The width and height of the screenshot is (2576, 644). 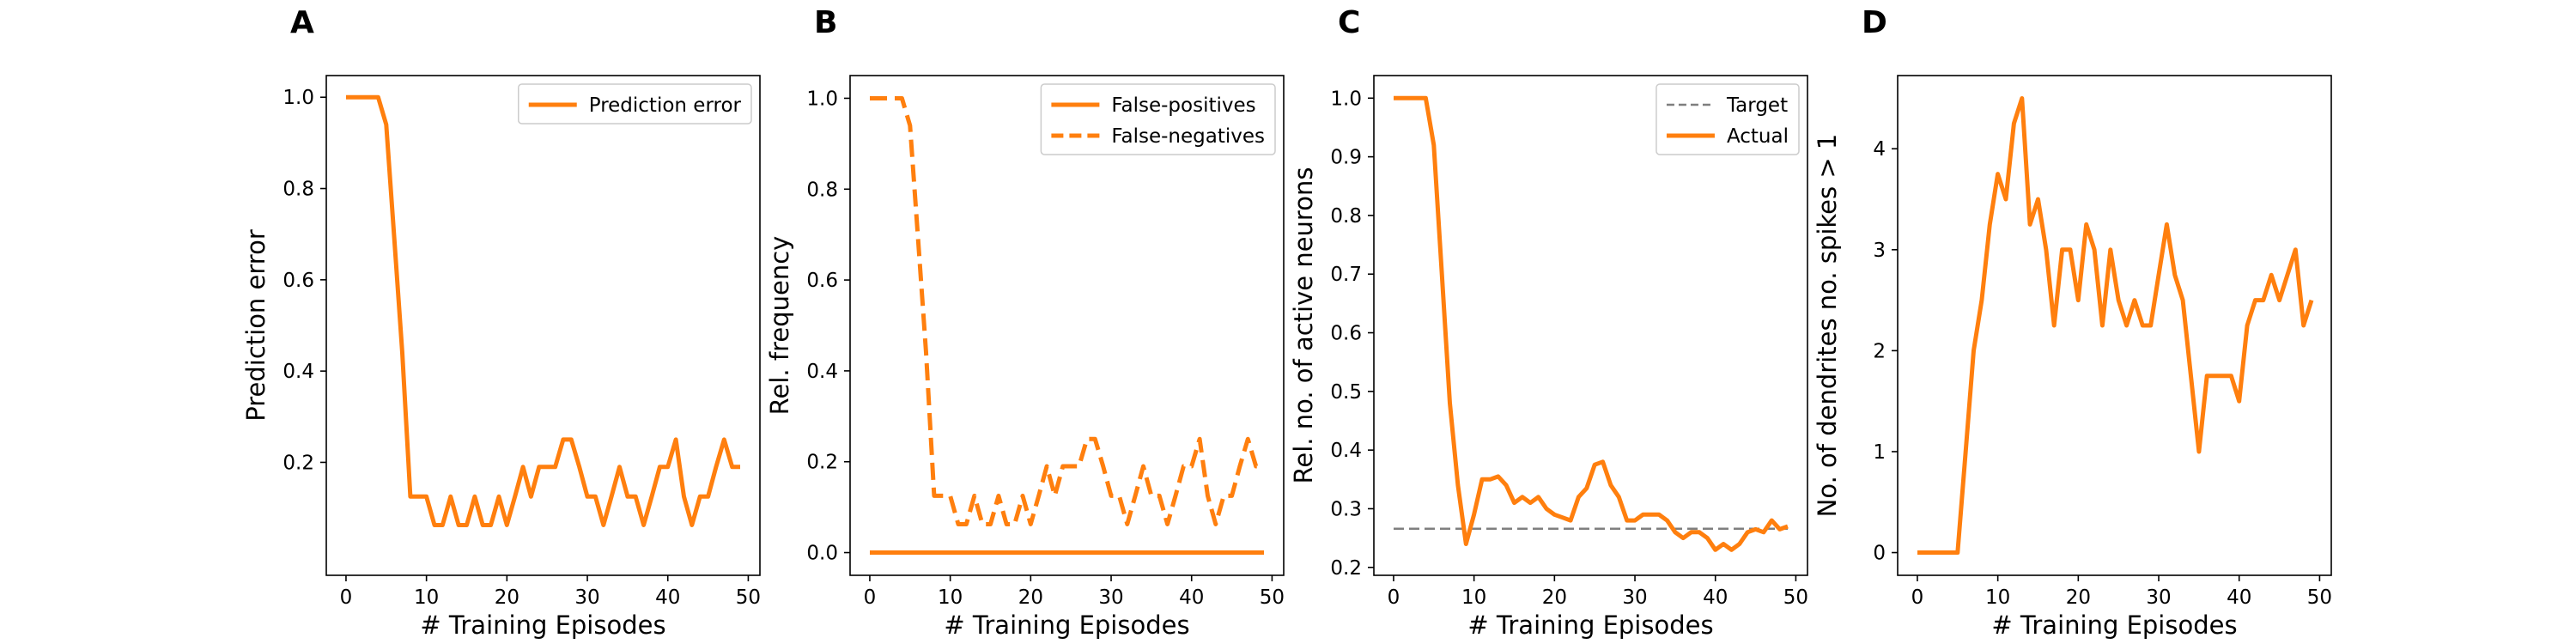 What do you see at coordinates (1346, 509) in the screenshot?
I see `y-tick-label: 0.3` at bounding box center [1346, 509].